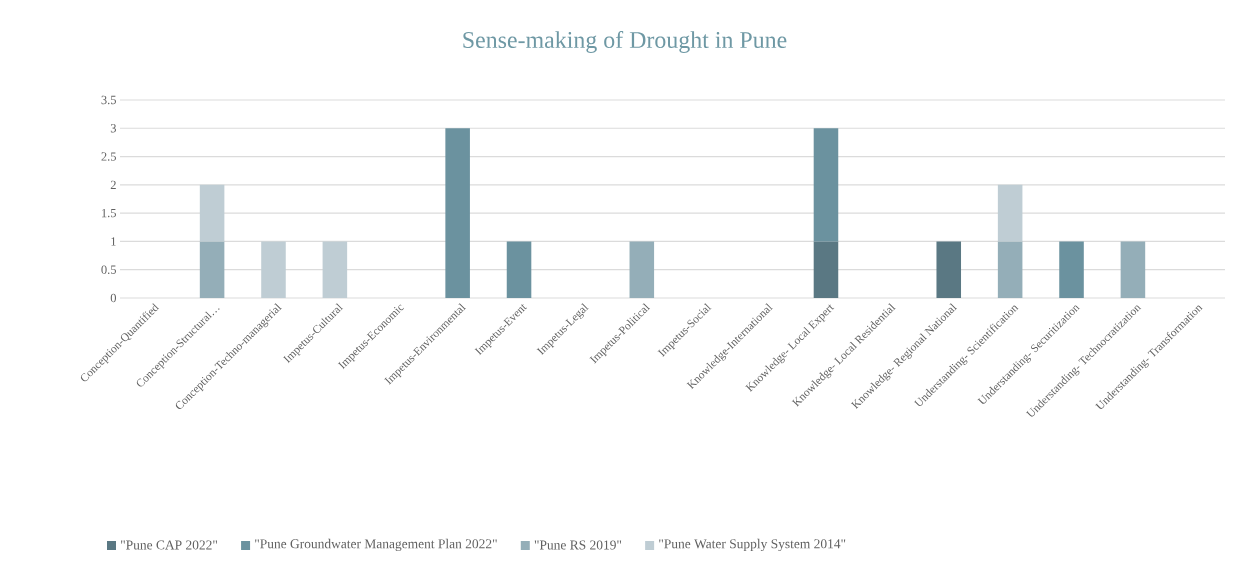 The height and width of the screenshot is (577, 1249). Describe the element at coordinates (169, 545) in the screenshot. I see `legend-label: "Pune CAP 2022"` at that location.